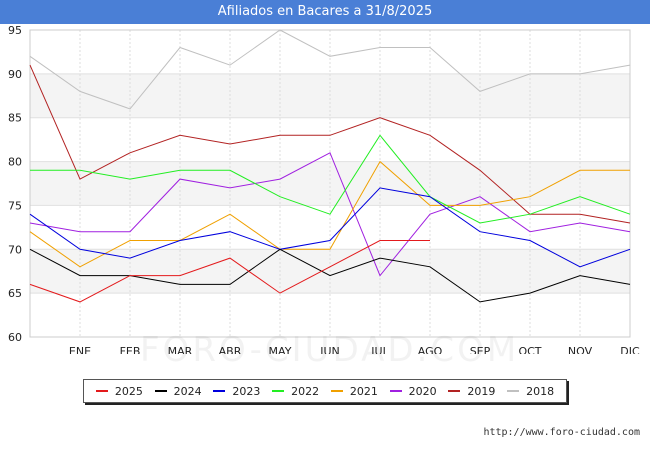  What do you see at coordinates (15, 249) in the screenshot?
I see `y-tick-label: 70` at bounding box center [15, 249].